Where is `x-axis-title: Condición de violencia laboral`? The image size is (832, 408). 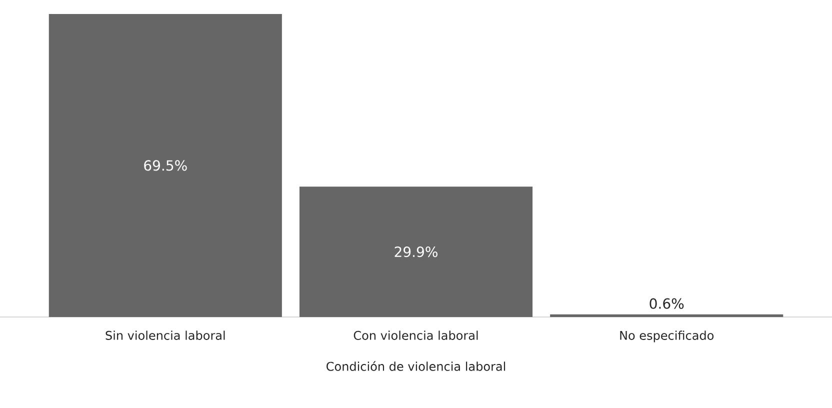 x-axis-title: Condición de violencia laboral is located at coordinates (416, 366).